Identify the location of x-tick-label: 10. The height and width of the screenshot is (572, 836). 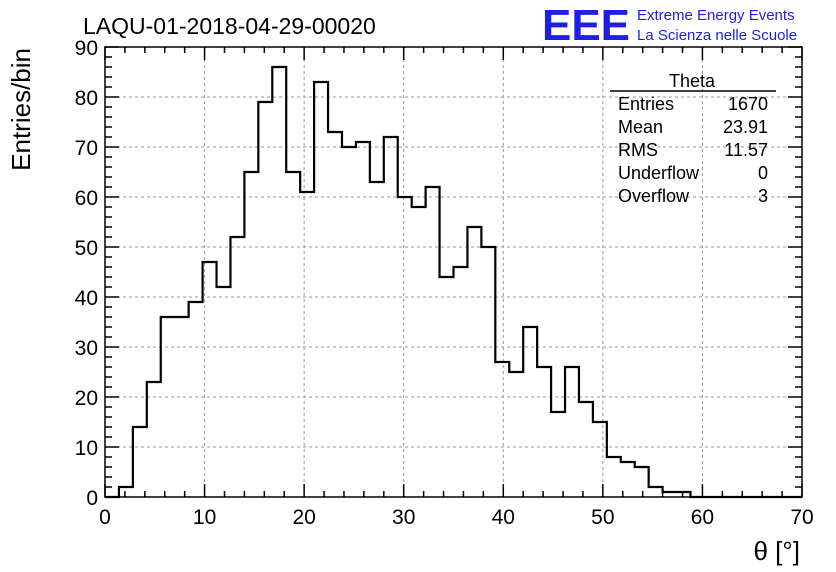
(204, 517).